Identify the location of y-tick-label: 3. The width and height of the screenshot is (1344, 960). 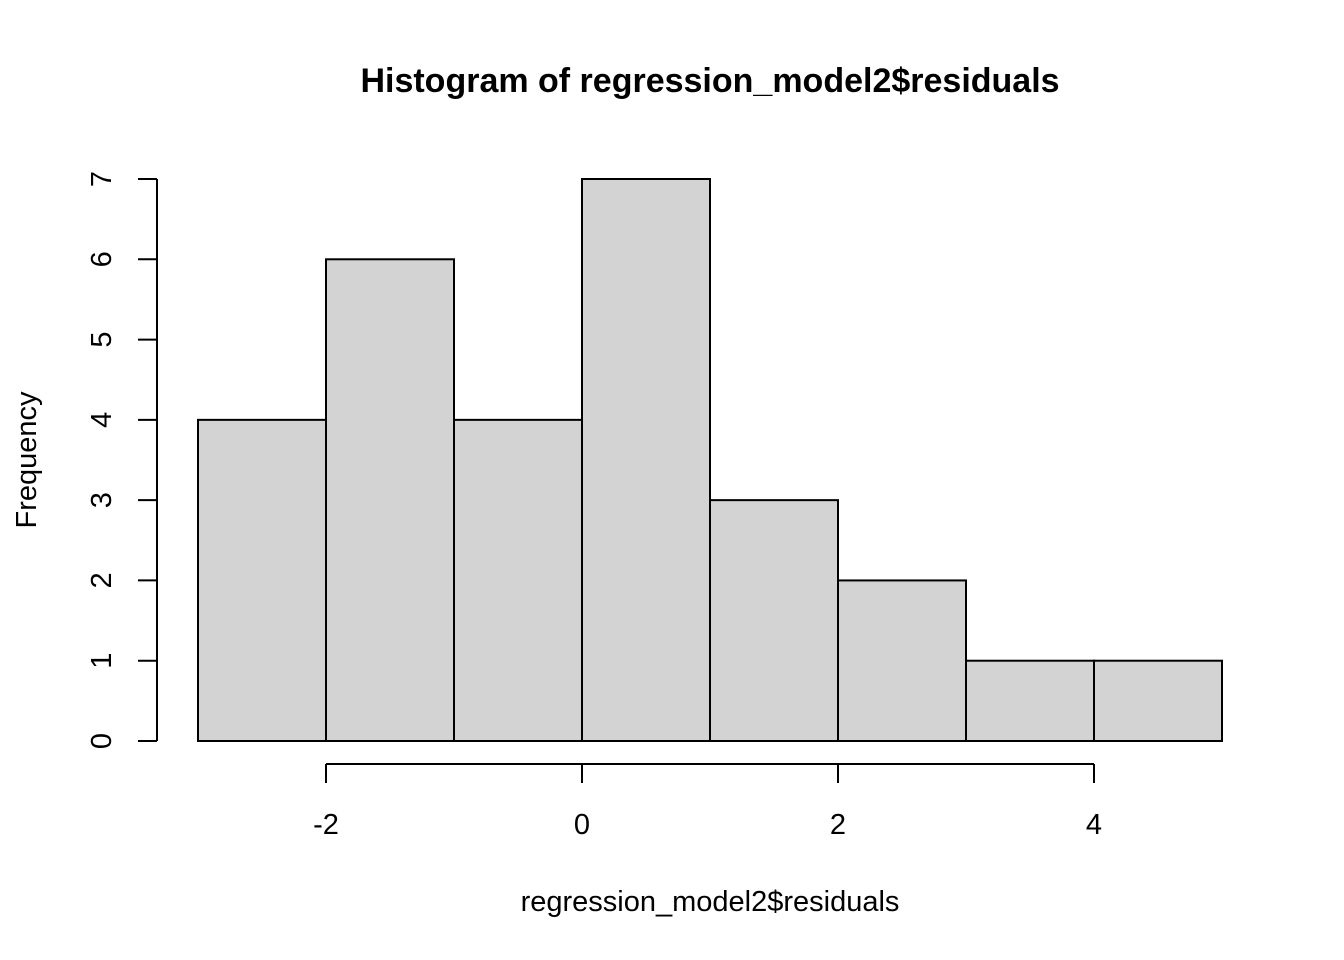
(102, 500).